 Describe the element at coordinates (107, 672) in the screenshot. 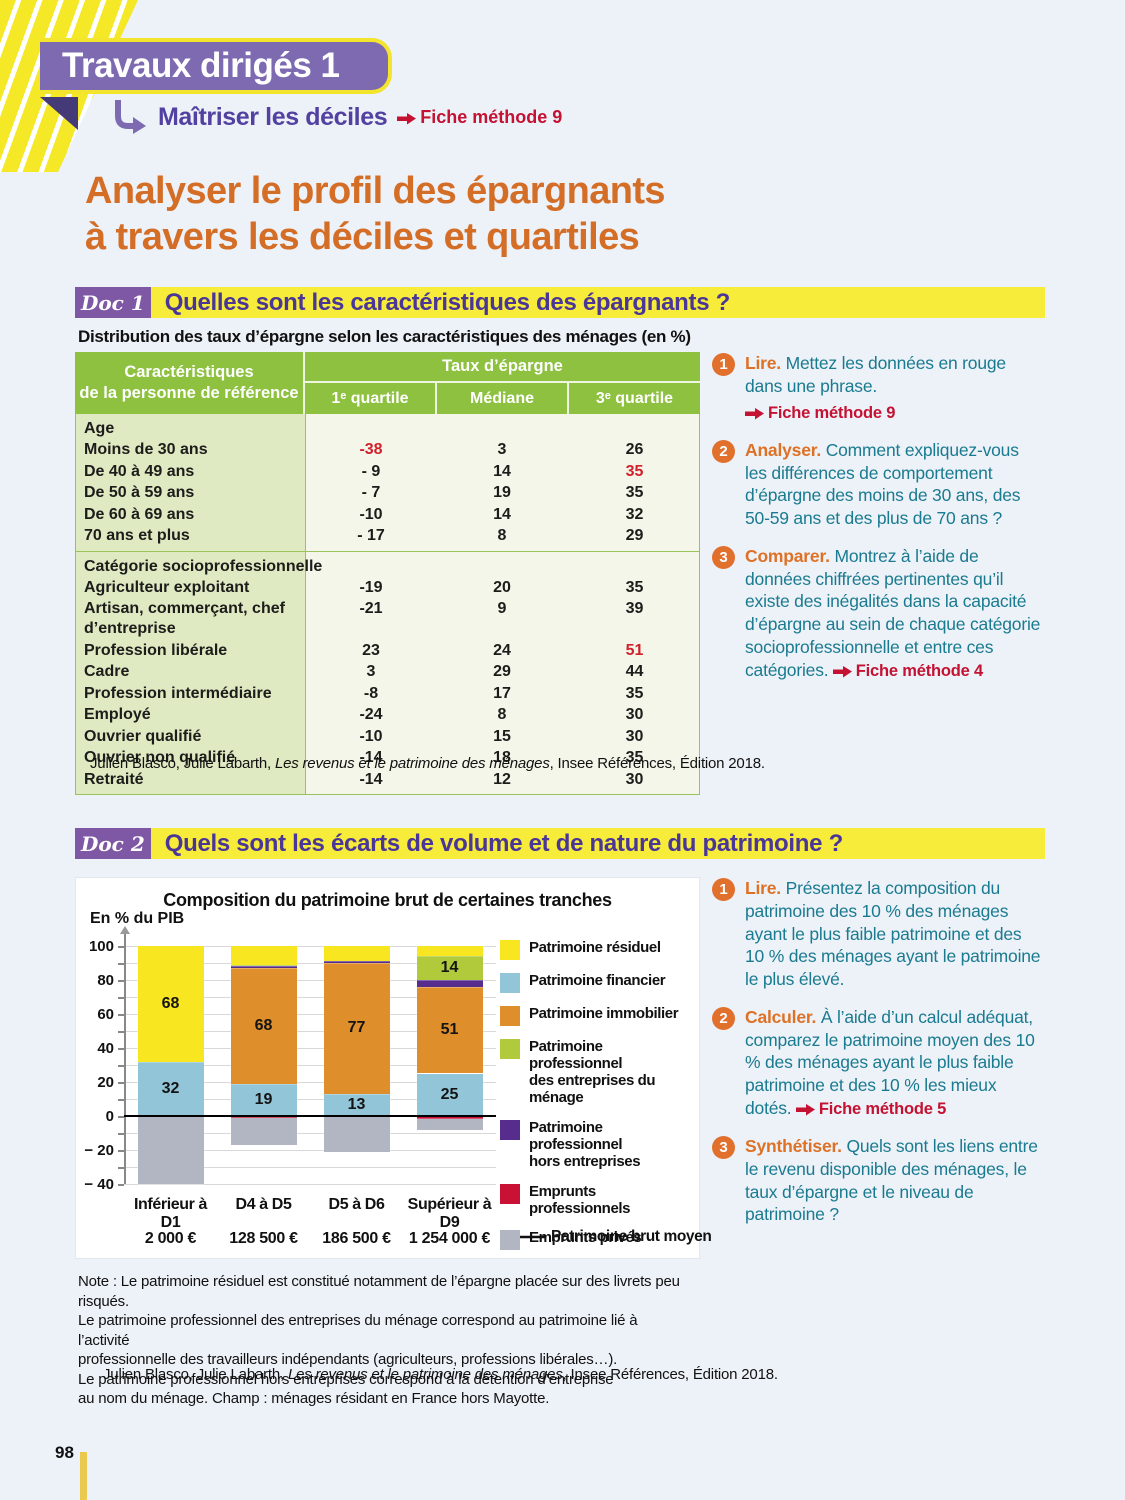

I see `row-label: Cadre` at that location.